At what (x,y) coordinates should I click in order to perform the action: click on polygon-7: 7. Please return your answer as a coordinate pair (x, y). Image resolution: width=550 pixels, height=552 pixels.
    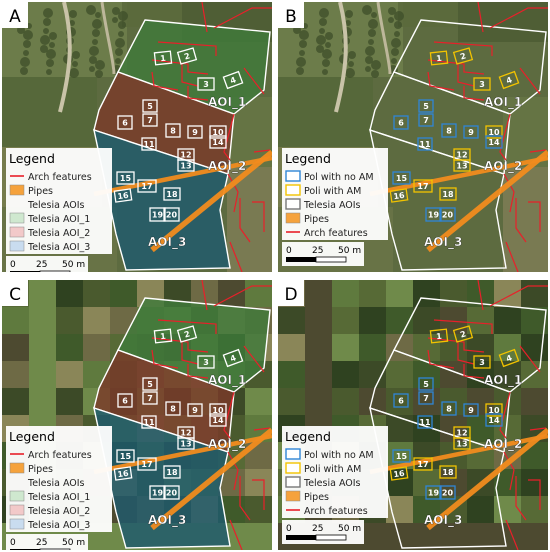
    Looking at the image, I should click on (426, 120).